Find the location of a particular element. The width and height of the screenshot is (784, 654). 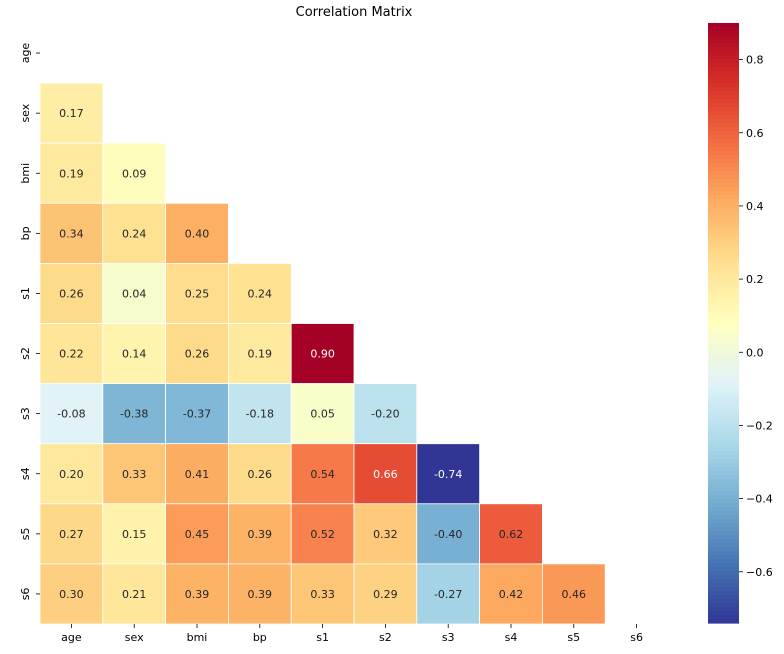

heatmap-cell-s2-bp is located at coordinates (259, 353).